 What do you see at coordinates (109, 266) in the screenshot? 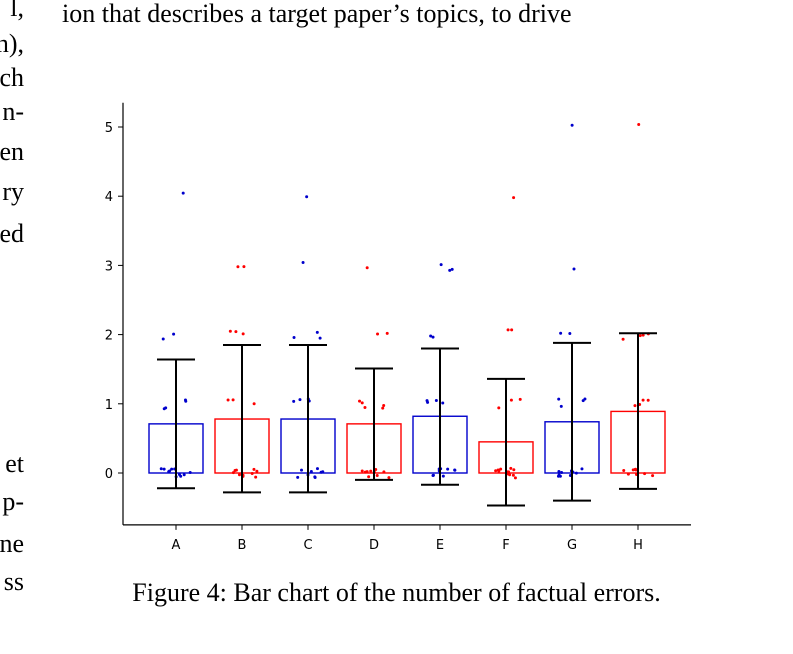
I see `y-tick-label: 3` at bounding box center [109, 266].